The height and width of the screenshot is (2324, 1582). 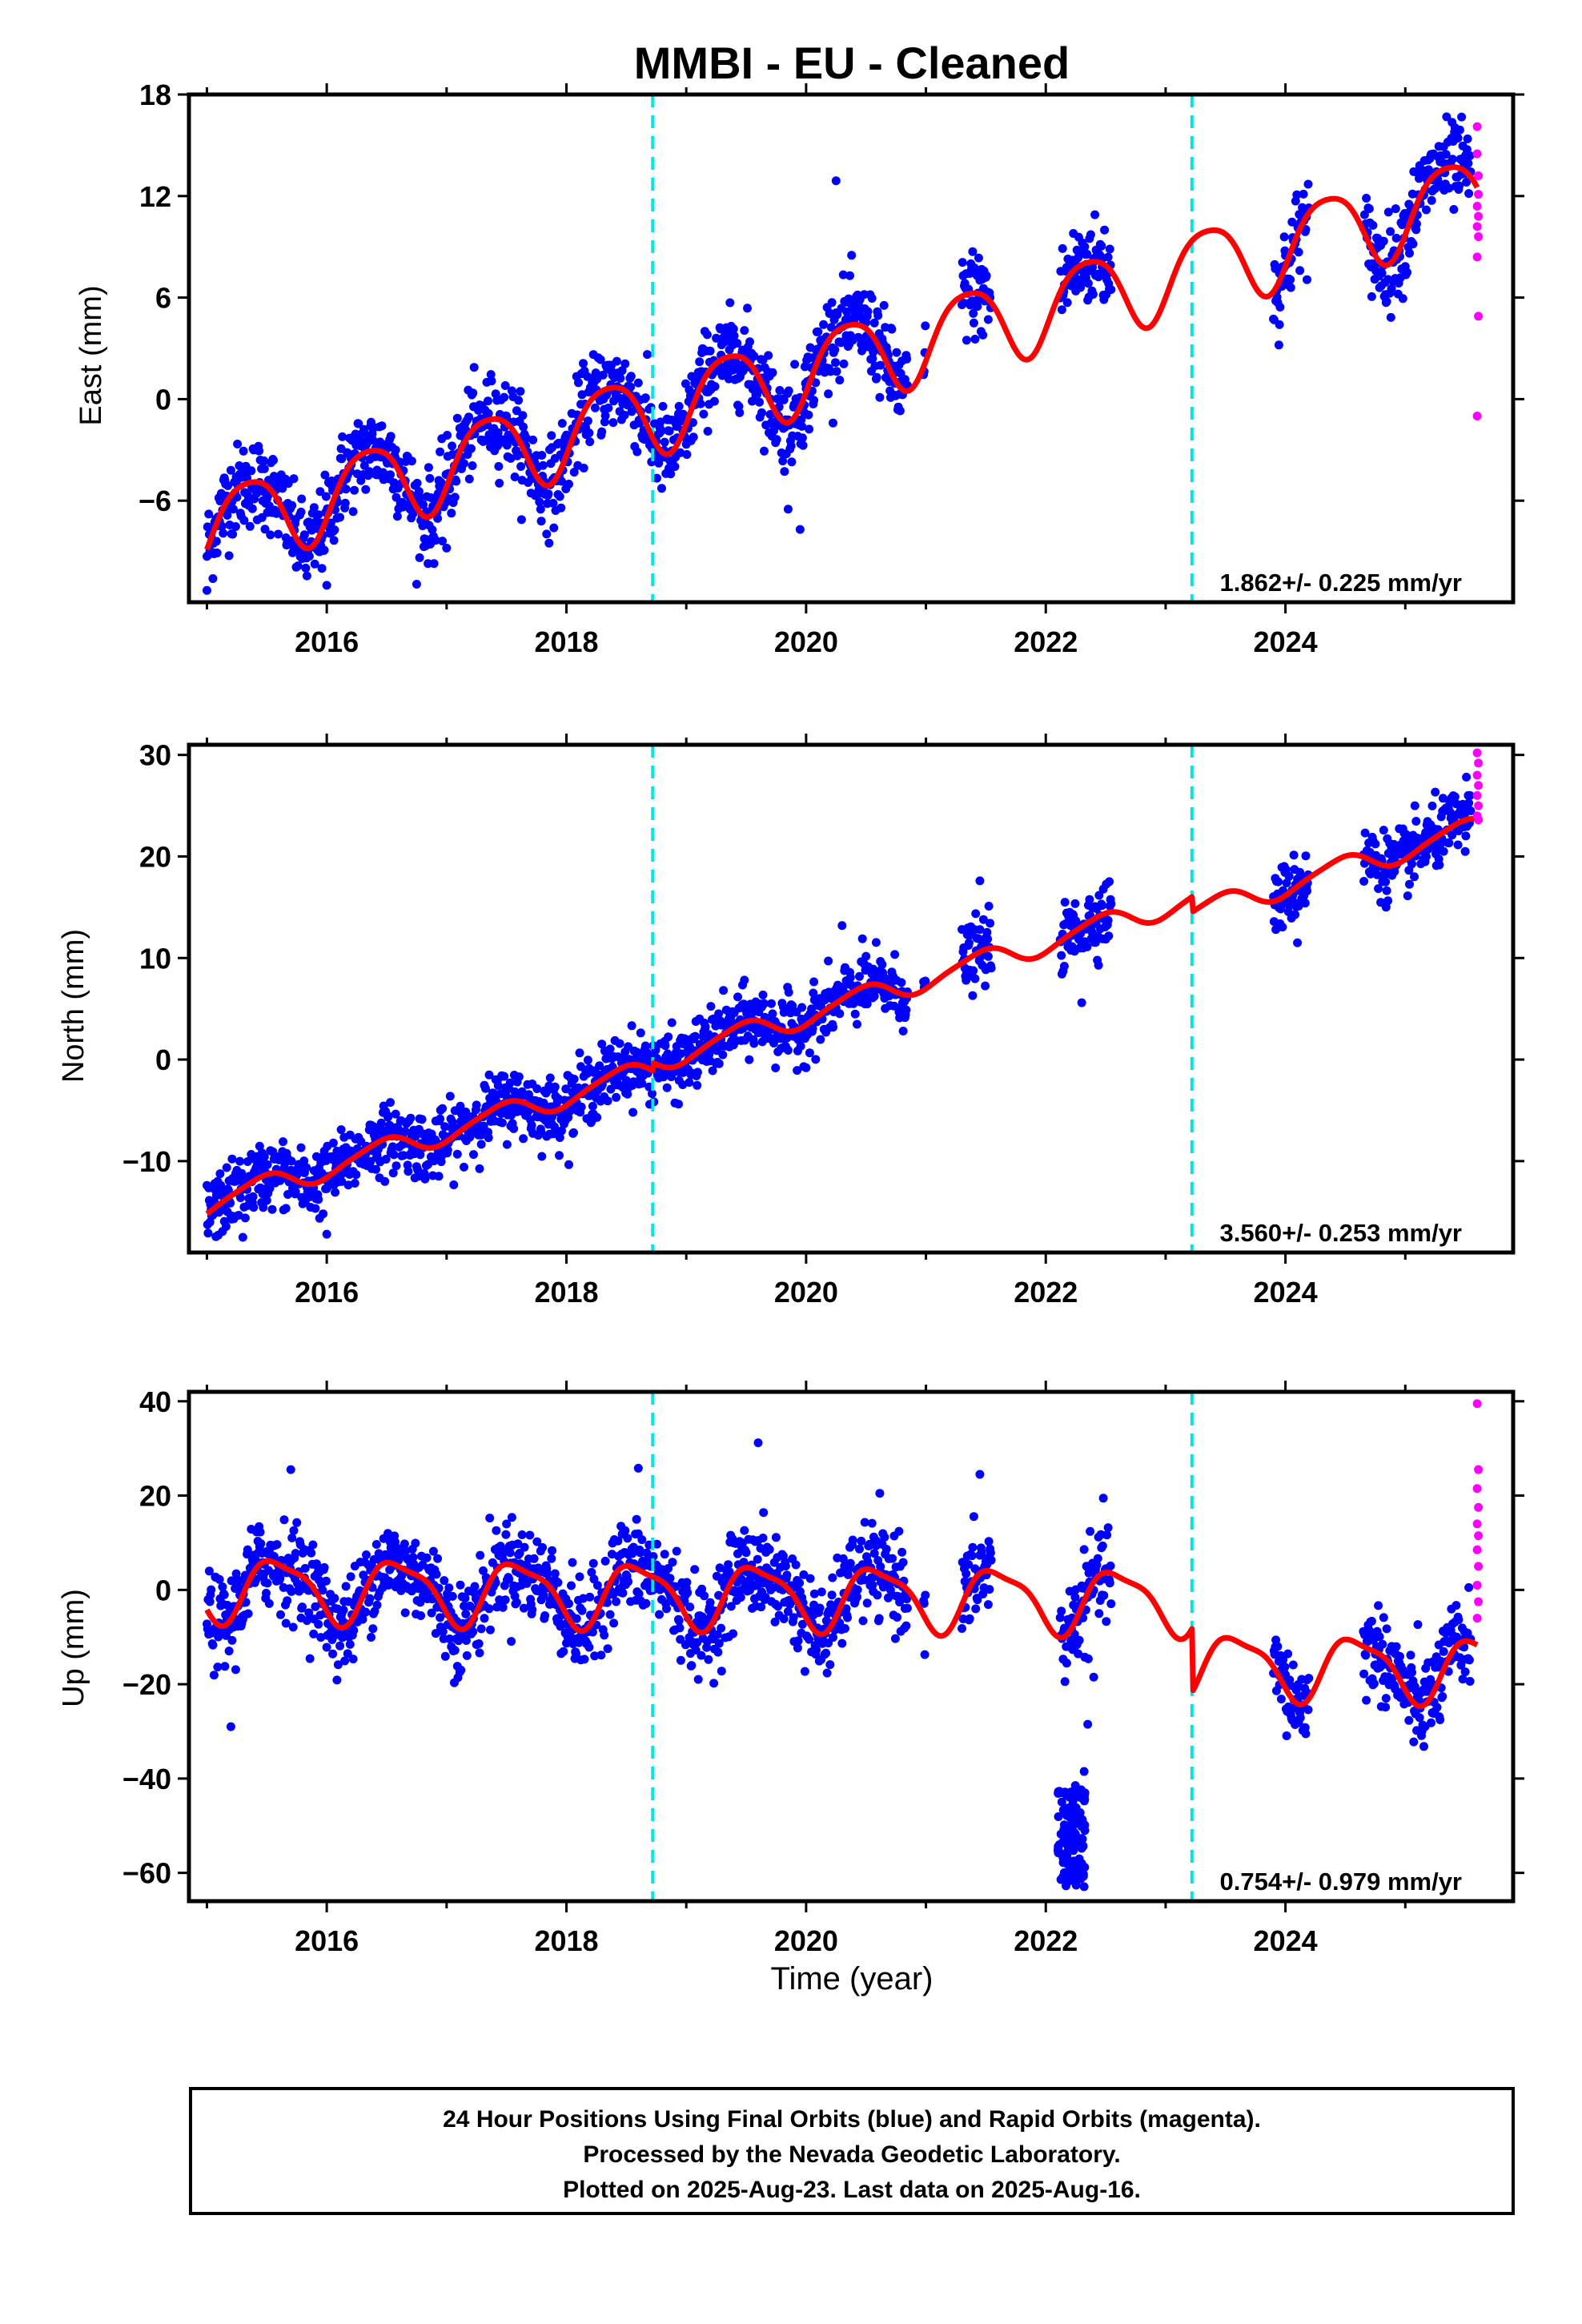 What do you see at coordinates (327, 1292) in the screenshot?
I see `x-tick-label: 2016` at bounding box center [327, 1292].